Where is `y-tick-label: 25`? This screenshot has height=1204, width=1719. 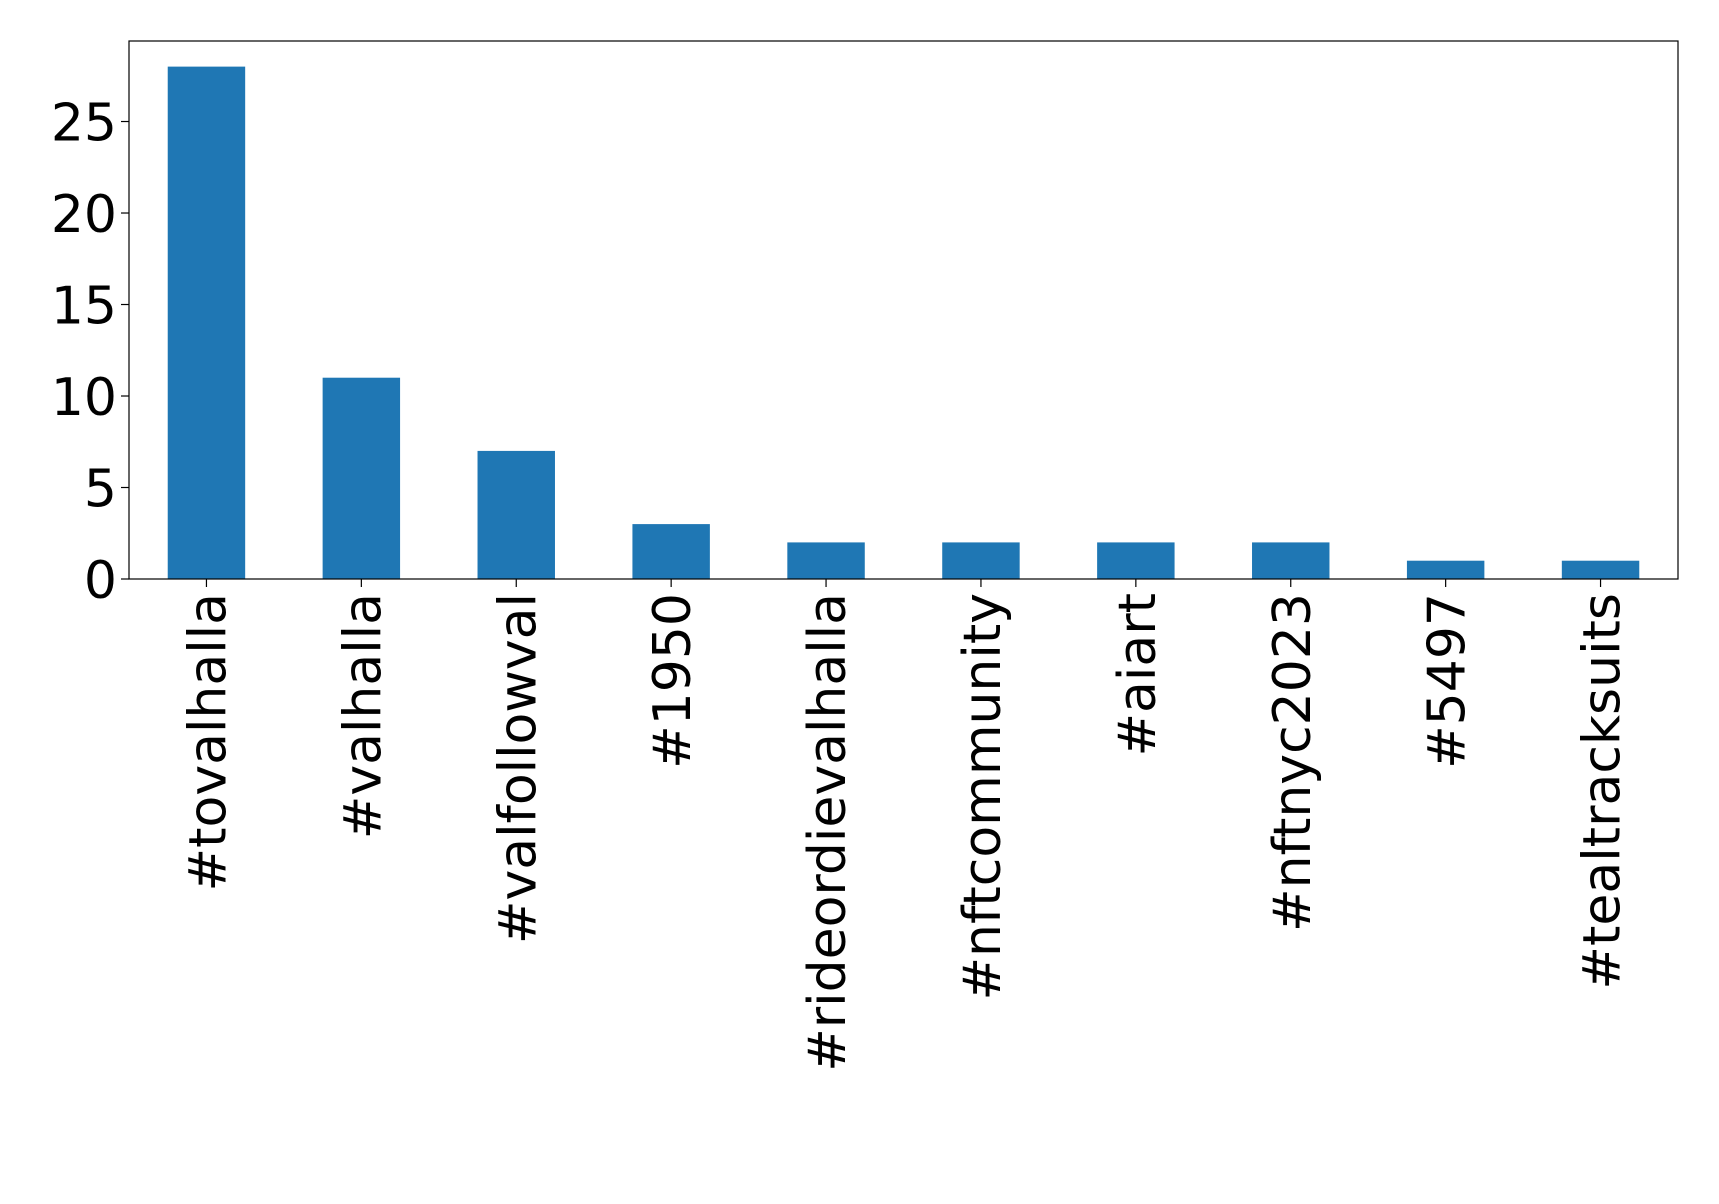
y-tick-label: 25 is located at coordinates (84, 124).